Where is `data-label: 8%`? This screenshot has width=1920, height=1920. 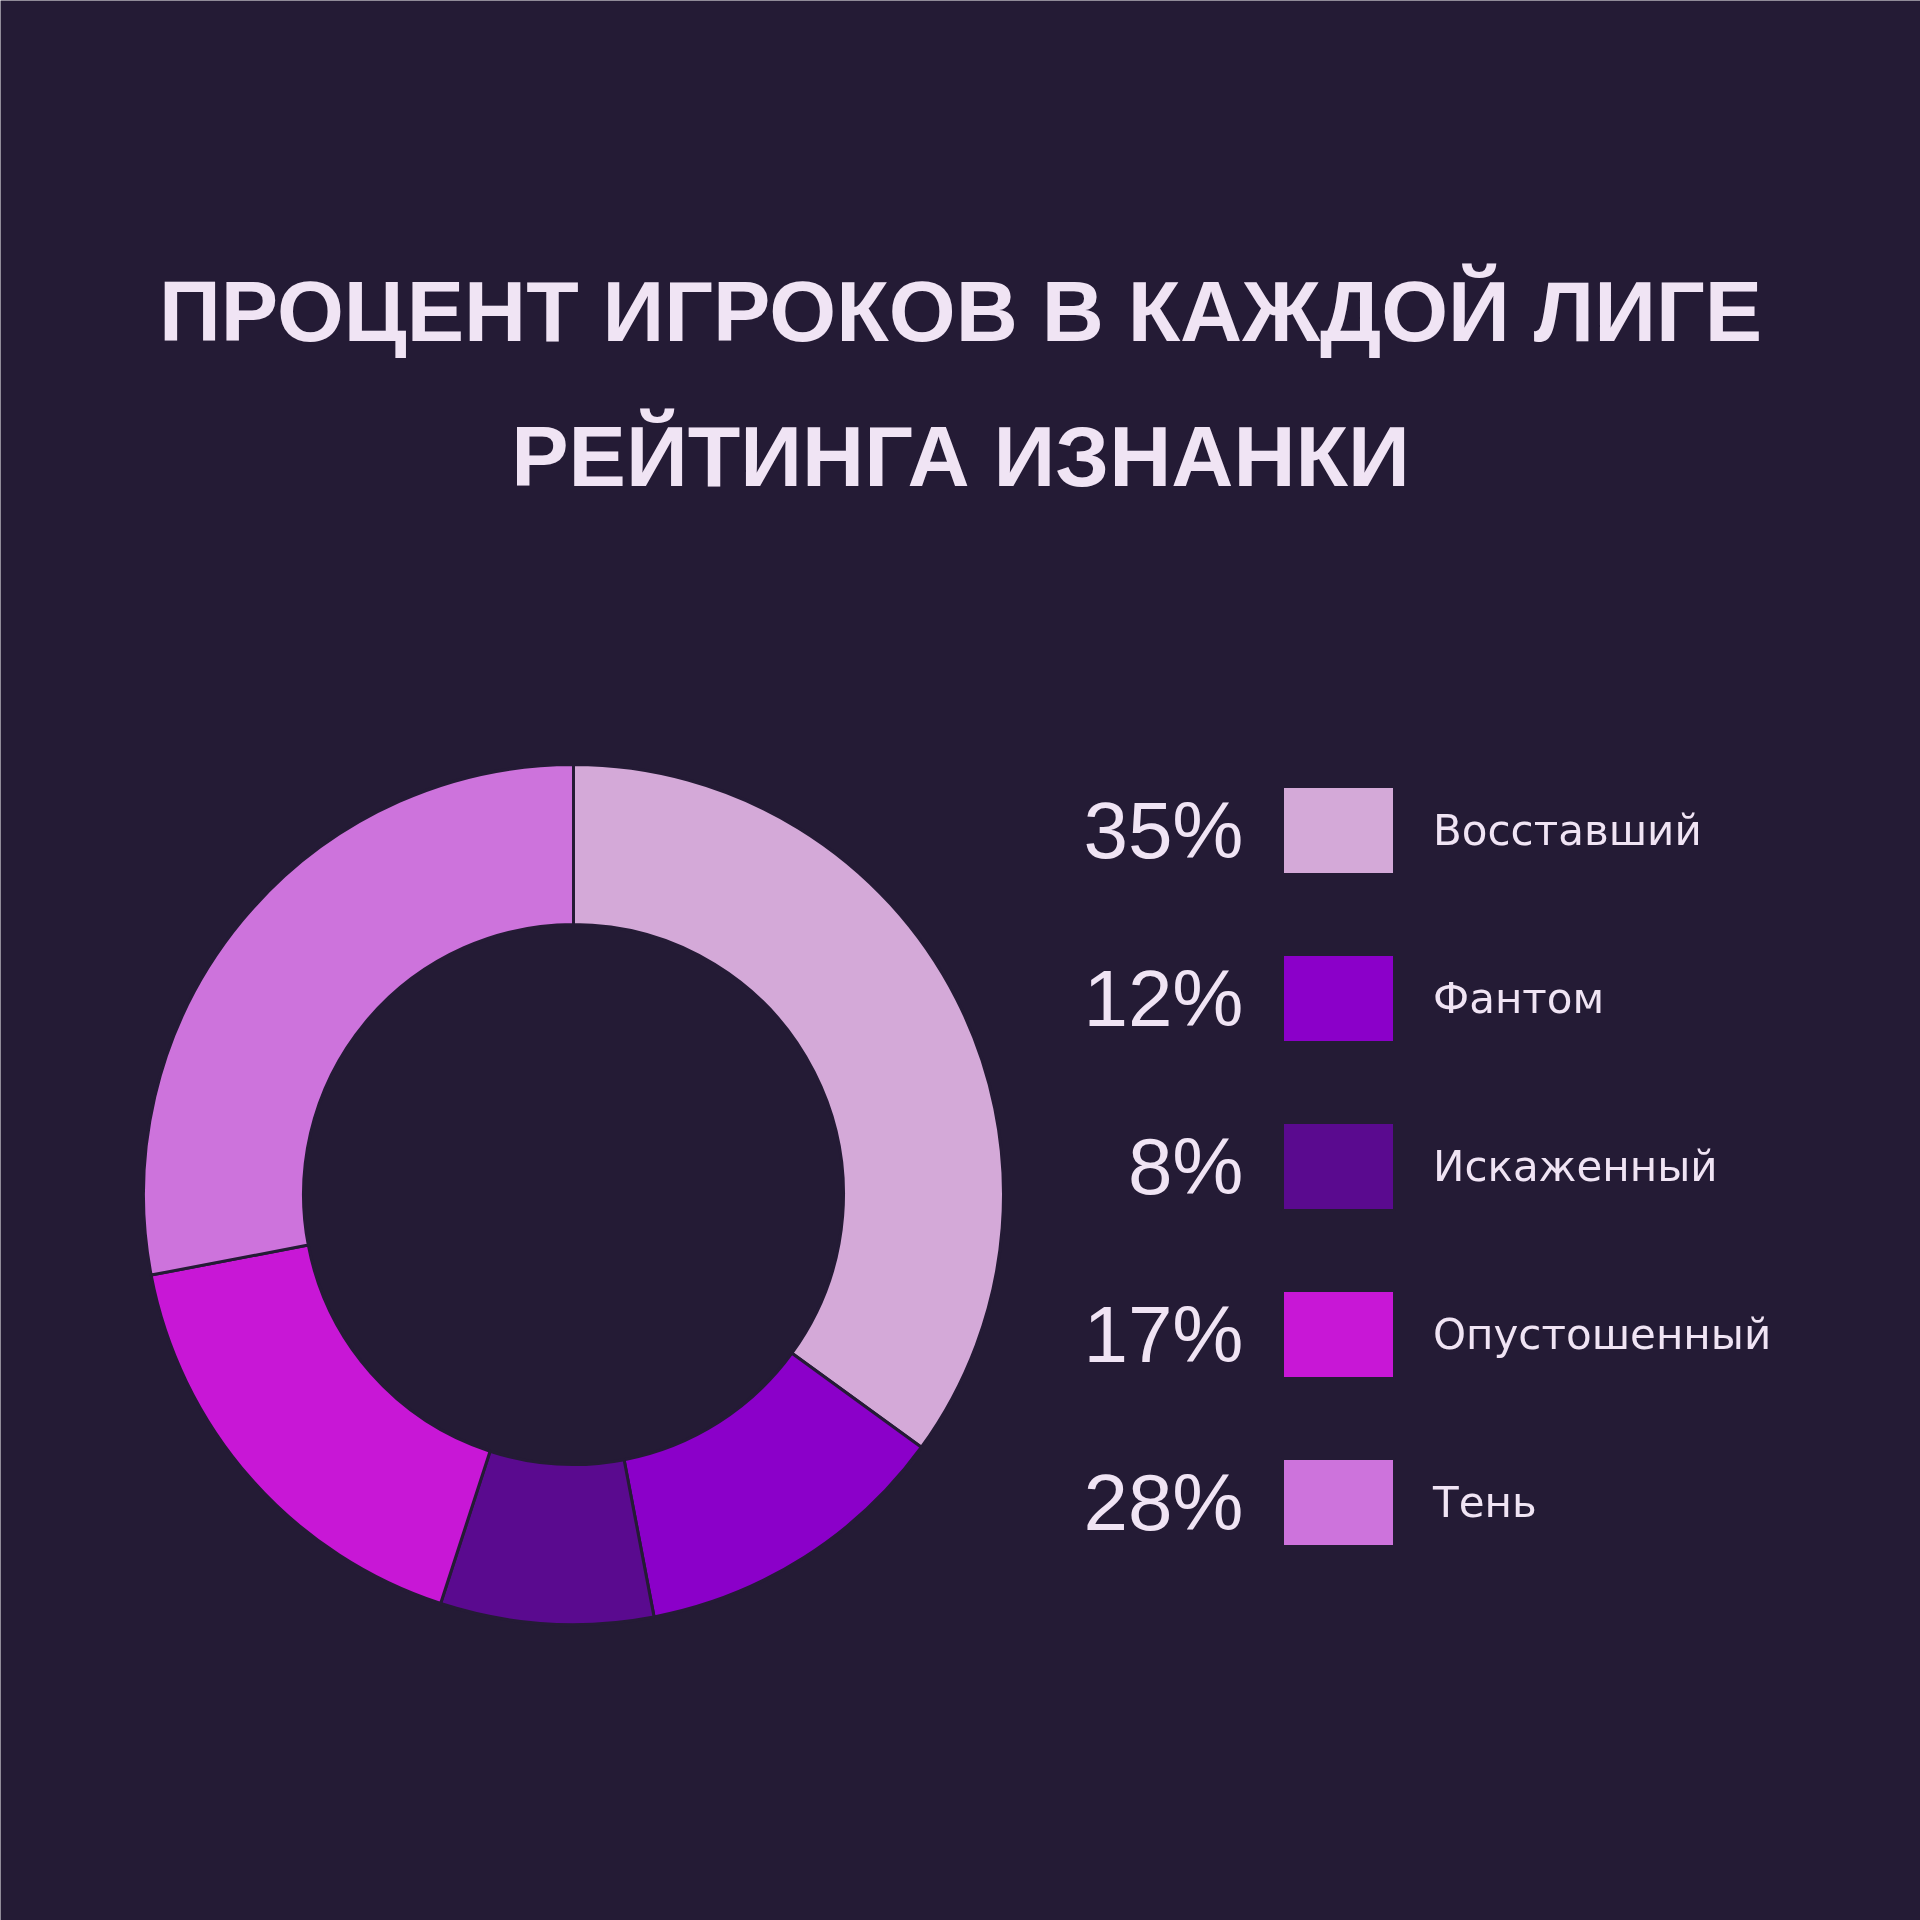 data-label: 8% is located at coordinates (1185, 1166).